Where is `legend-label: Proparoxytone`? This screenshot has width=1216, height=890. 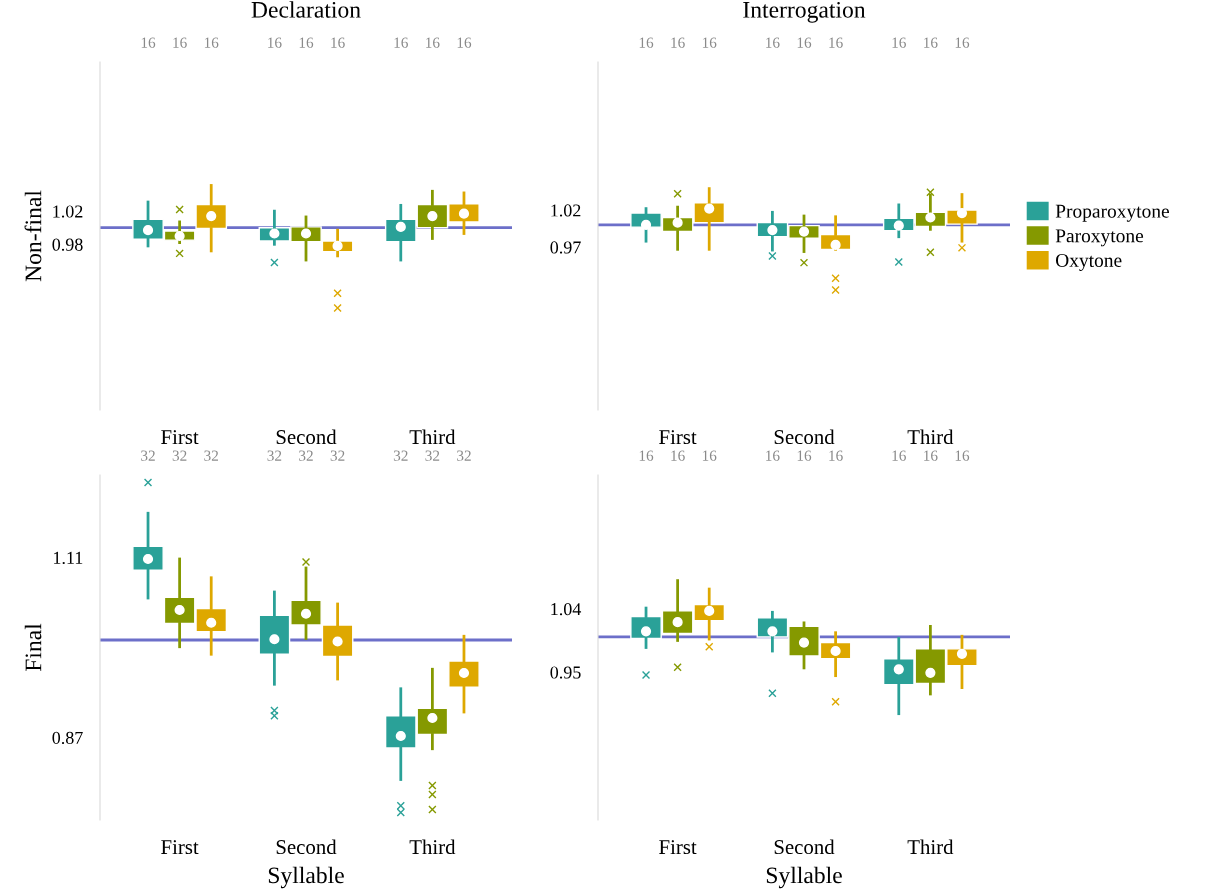
legend-label: Proparoxytone is located at coordinates (1112, 213).